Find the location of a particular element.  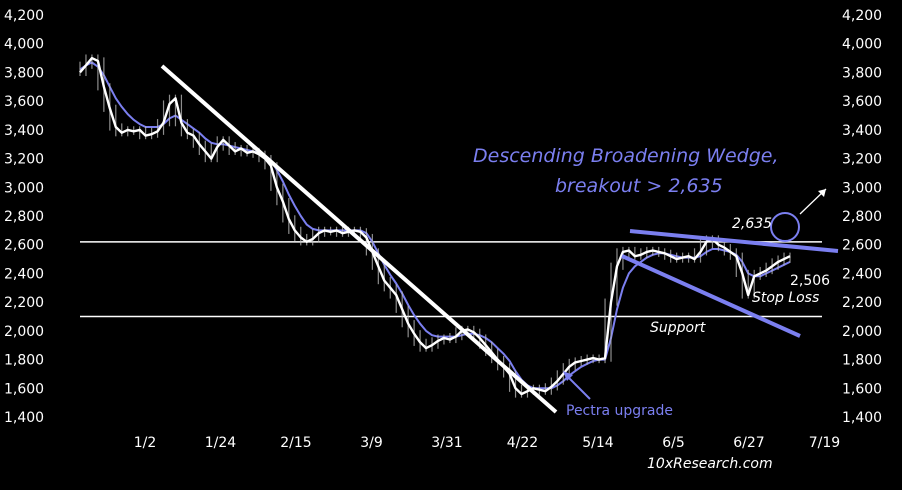

y-tick-label-left: 2,800 is located at coordinates (24, 217).